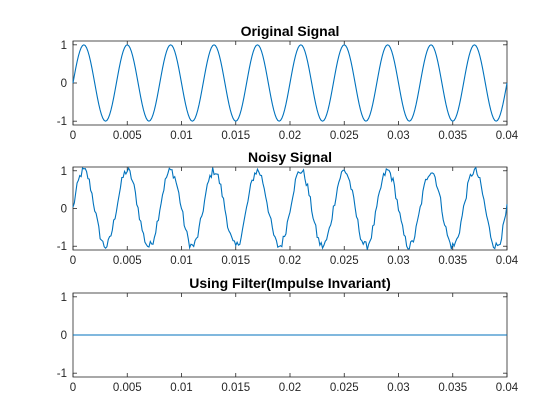 This screenshot has height=420, width=560. I want to click on chart-title: Using Filter(Impulse Invariant), so click(289, 283).